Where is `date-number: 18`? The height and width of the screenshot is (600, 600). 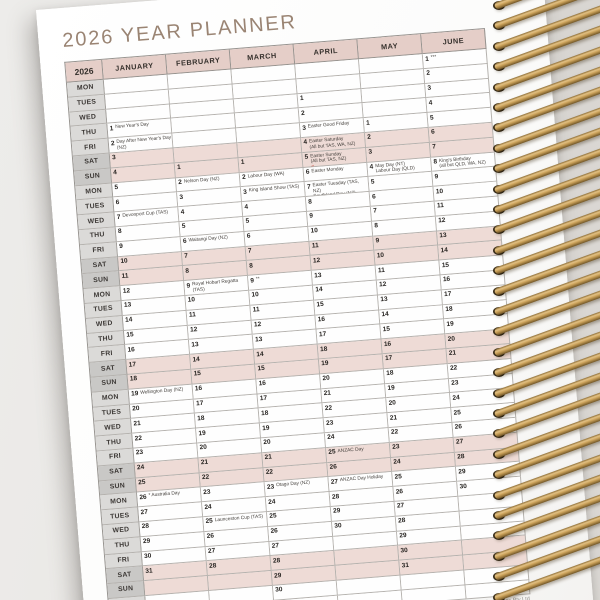
date-number: 18 is located at coordinates (133, 379).